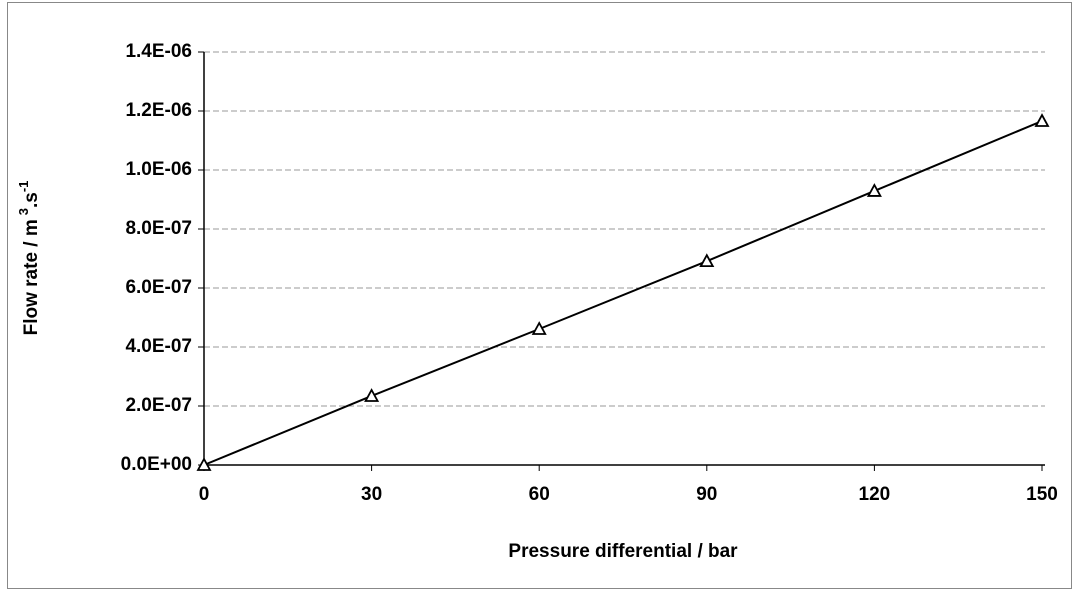 The height and width of the screenshot is (593, 1075). What do you see at coordinates (204, 494) in the screenshot?
I see `x-tick-label: 0` at bounding box center [204, 494].